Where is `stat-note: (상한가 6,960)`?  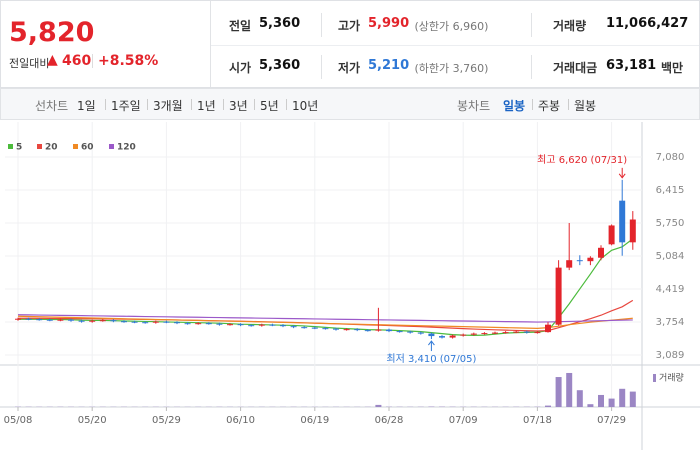 stat-note: (상한가 6,960) is located at coordinates (451, 26).